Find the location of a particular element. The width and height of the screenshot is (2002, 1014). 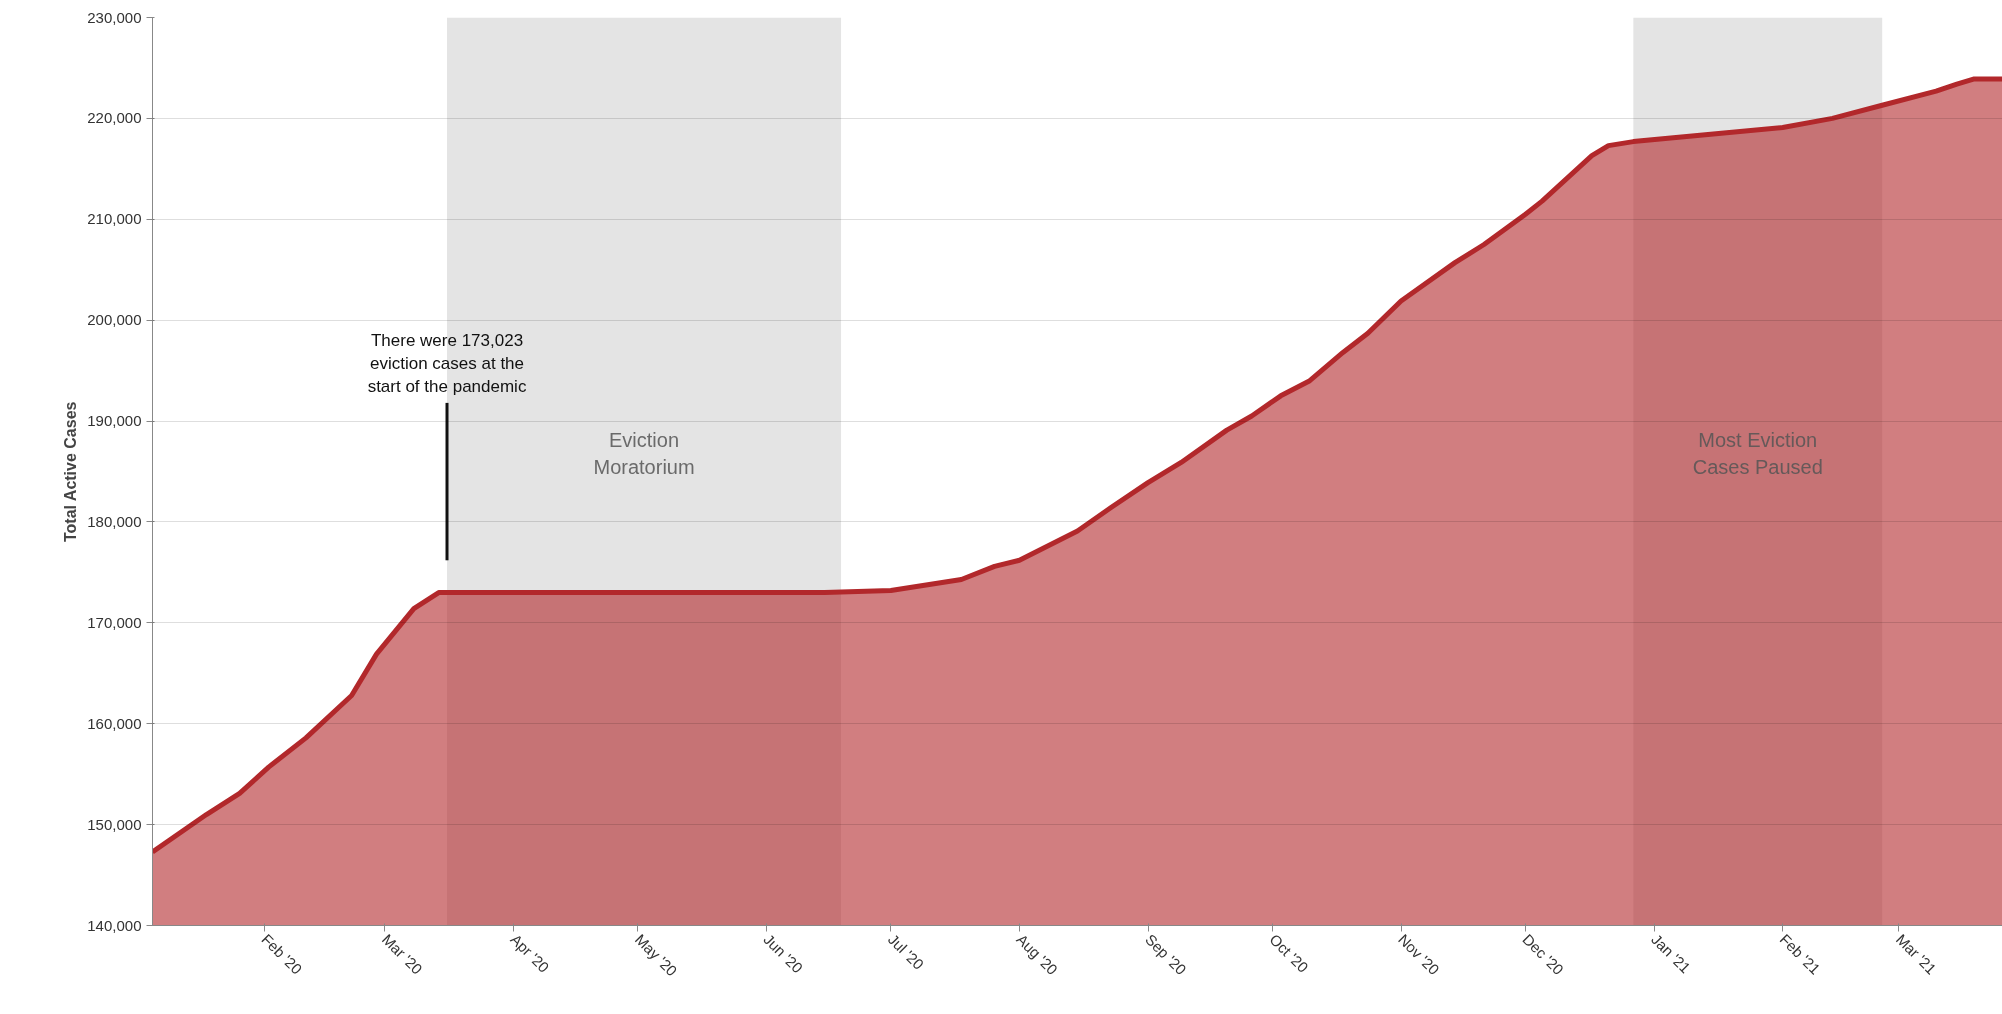

x-tick-label: Jul '20 is located at coordinates (906, 951).